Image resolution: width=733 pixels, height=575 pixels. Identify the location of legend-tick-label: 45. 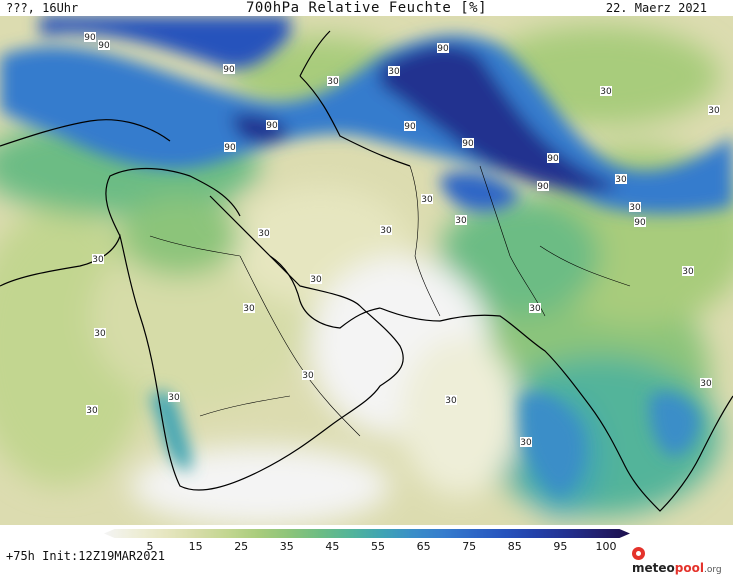
(332, 546).